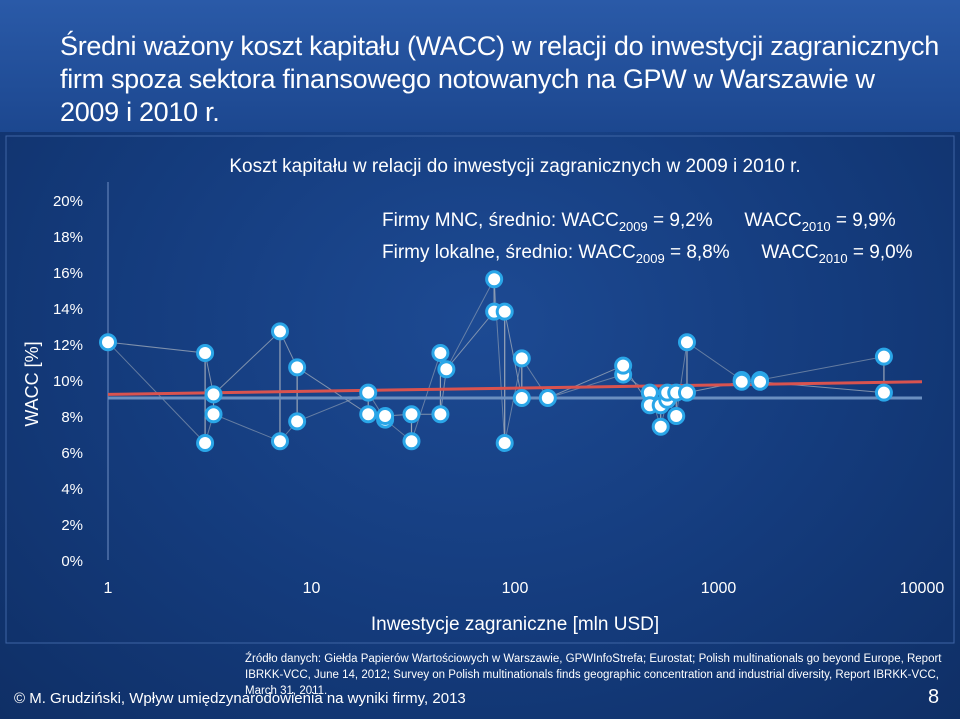 The height and width of the screenshot is (719, 960). What do you see at coordinates (68, 237) in the screenshot?
I see `y-tick-label: 18%` at bounding box center [68, 237].